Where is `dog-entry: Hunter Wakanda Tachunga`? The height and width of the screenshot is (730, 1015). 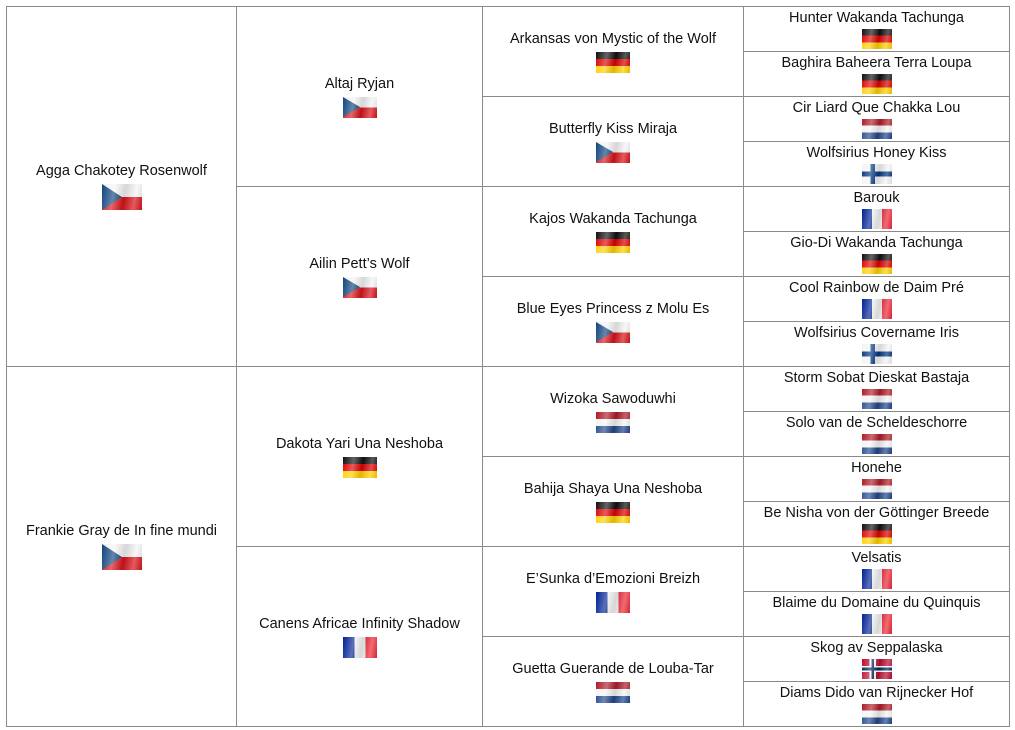 dog-entry: Hunter Wakanda Tachunga is located at coordinates (876, 29).